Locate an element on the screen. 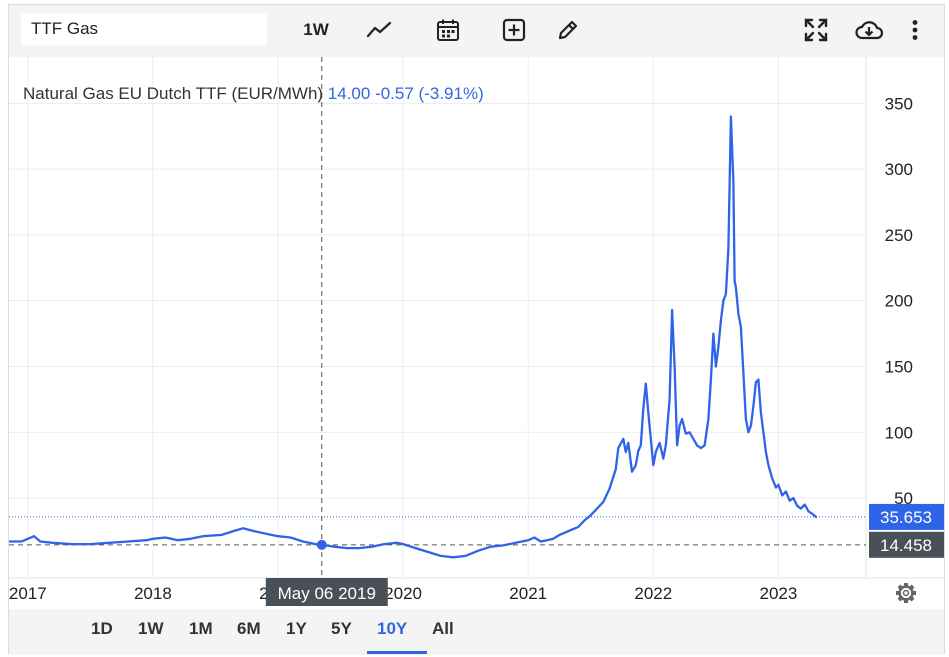  y-tick-label: 300 is located at coordinates (899, 169).